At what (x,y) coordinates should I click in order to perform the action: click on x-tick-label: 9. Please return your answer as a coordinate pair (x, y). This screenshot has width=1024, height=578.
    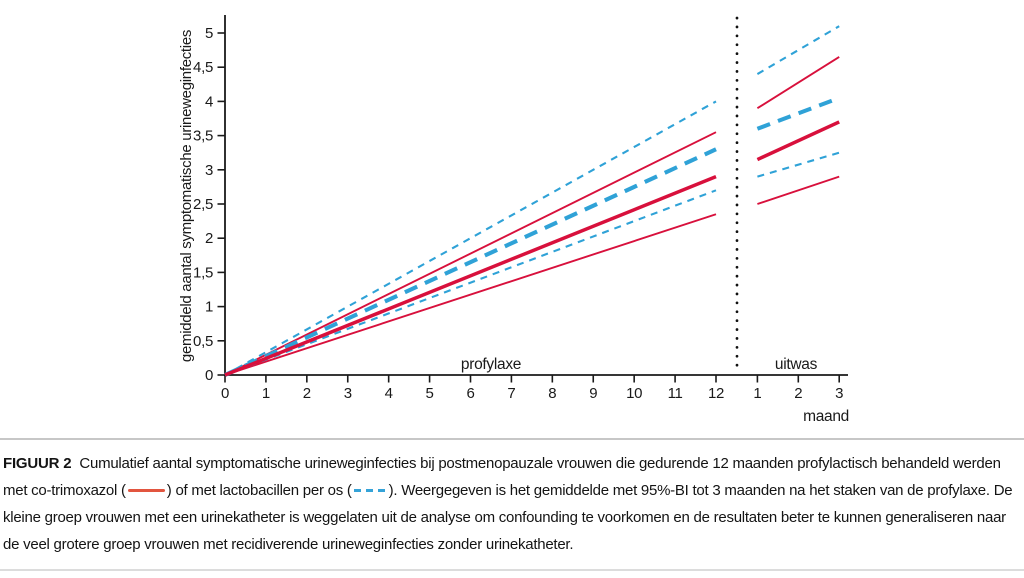
    Looking at the image, I should click on (593, 393).